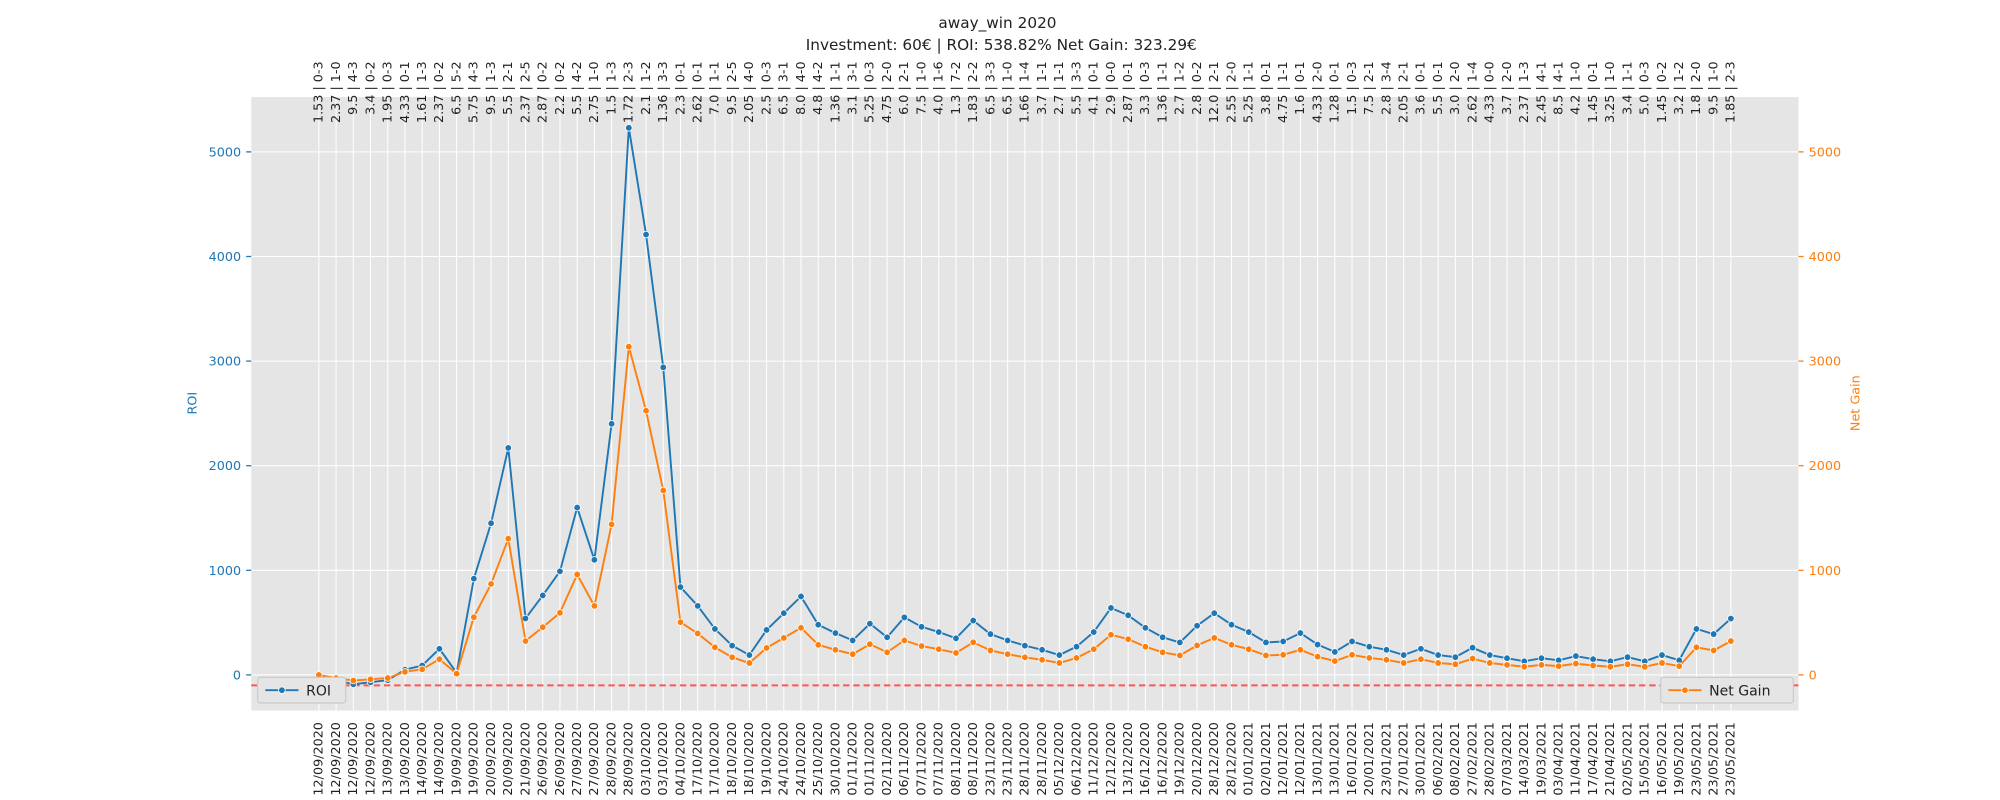 This screenshot has height=800, width=2000. Describe the element at coordinates (1335, 759) in the screenshot. I see `x-tick-label: 13/01/2021` at that location.